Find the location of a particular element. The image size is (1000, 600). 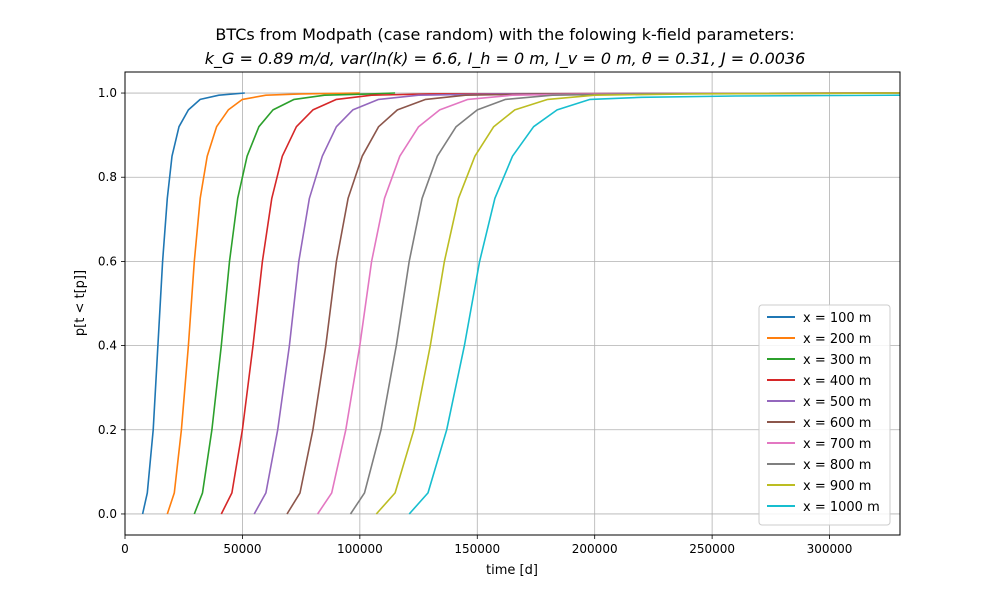

y-tick-label: 0.8 is located at coordinates (107, 177).